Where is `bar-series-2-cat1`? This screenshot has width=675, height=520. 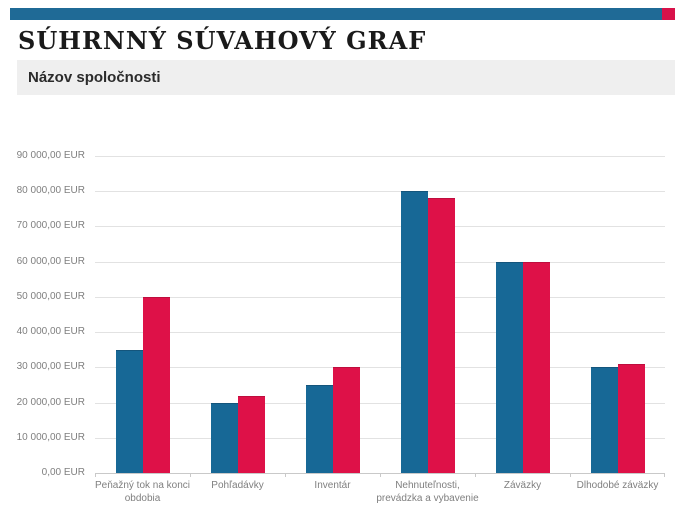 bar-series-2-cat1 is located at coordinates (156, 384).